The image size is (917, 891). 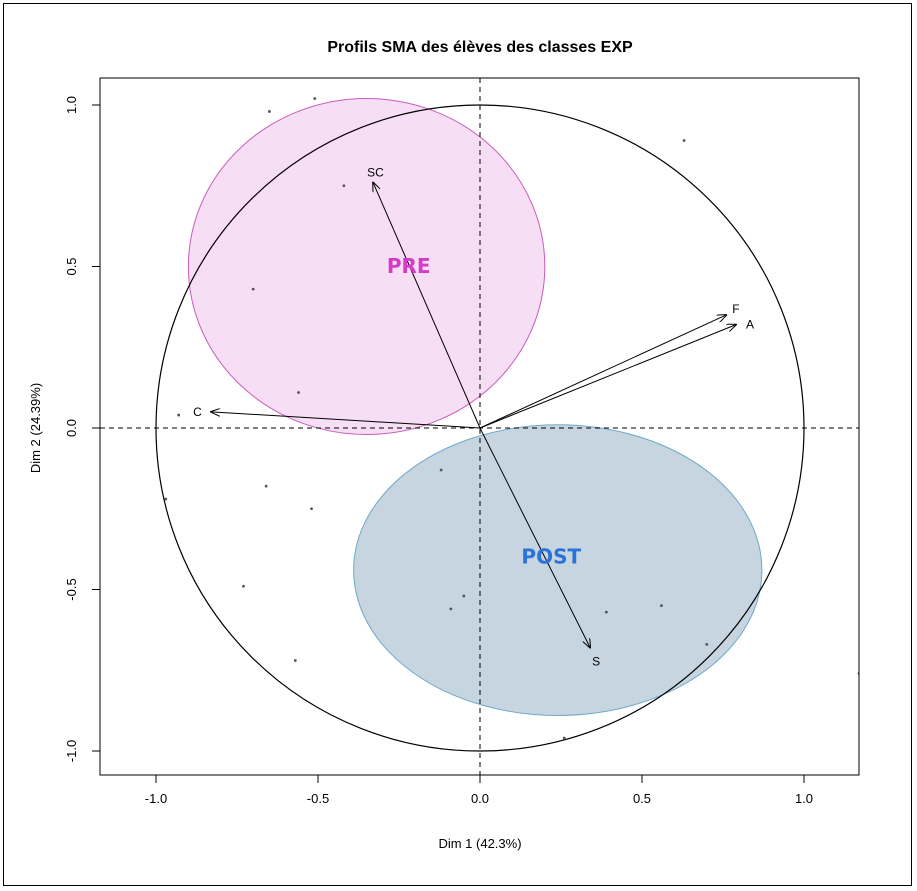 What do you see at coordinates (197, 412) in the screenshot?
I see `variable-label-c: C` at bounding box center [197, 412].